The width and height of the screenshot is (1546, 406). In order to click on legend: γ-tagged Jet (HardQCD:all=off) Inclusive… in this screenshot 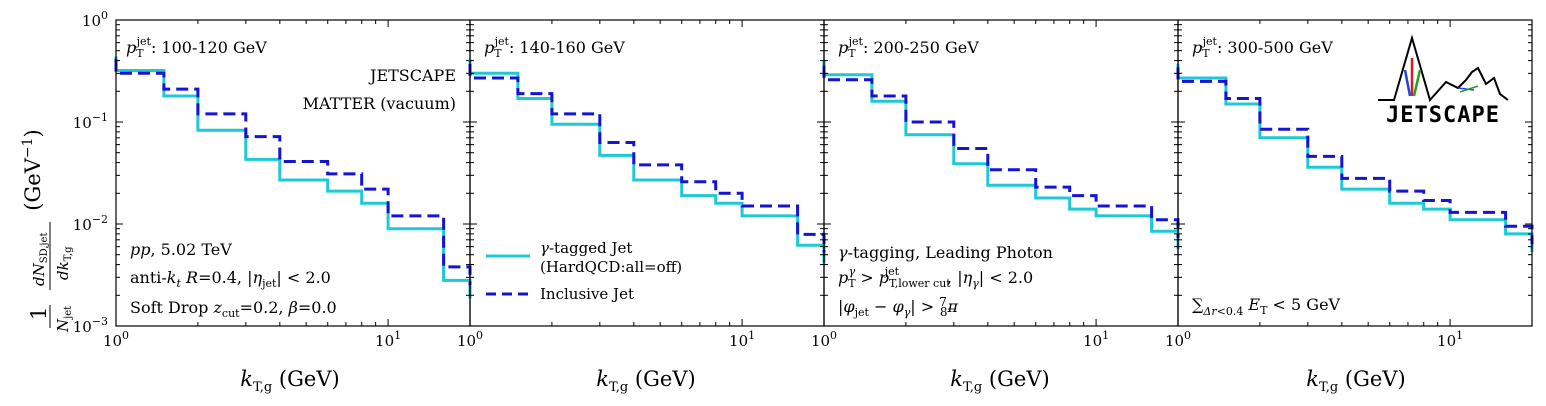, I will do `click(584, 271)`.